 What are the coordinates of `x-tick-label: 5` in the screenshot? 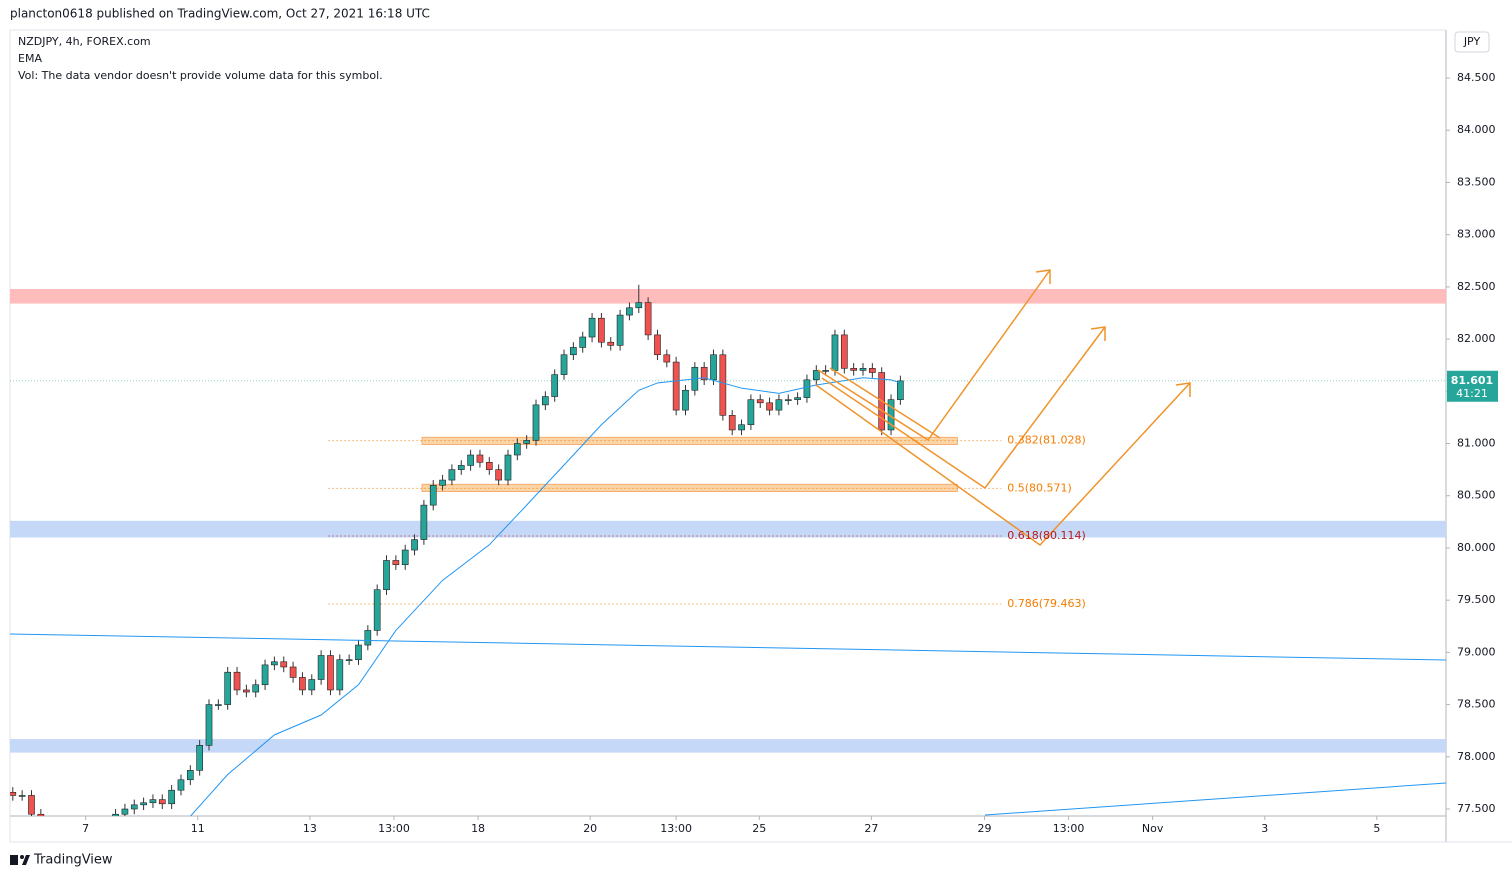 It's located at (1376, 828).